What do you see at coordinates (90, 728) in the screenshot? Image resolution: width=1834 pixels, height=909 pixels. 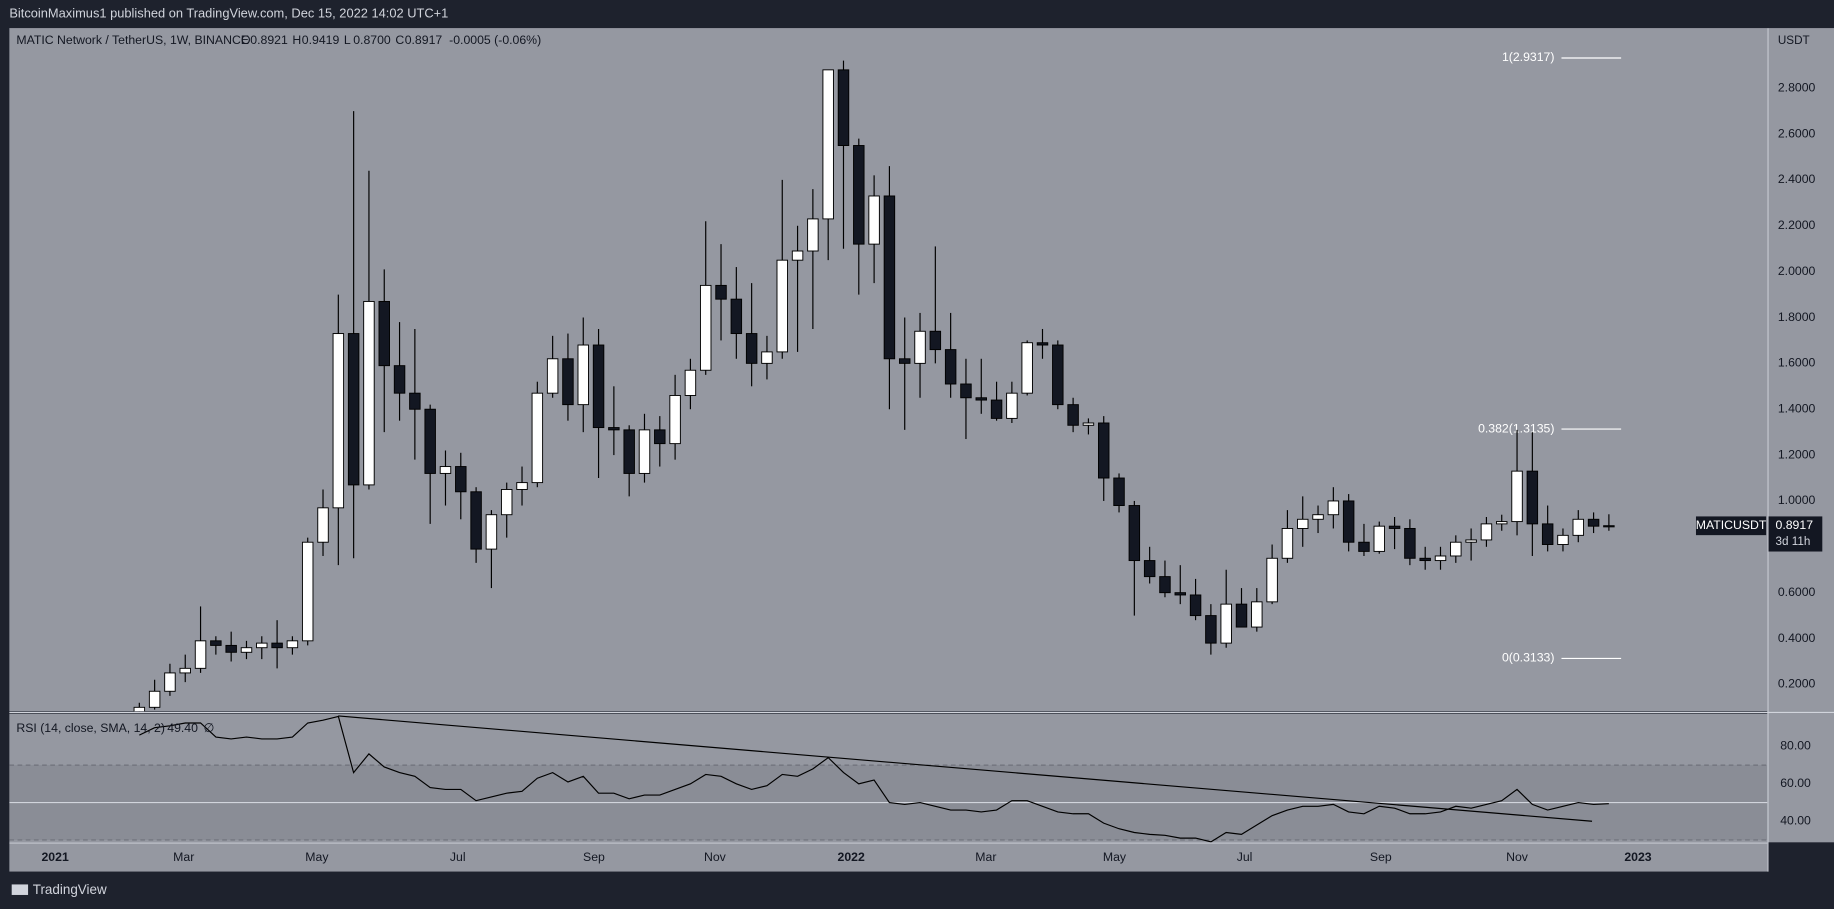 I see `rsi-title: RSI (14, close, SMA, 14, 2)` at bounding box center [90, 728].